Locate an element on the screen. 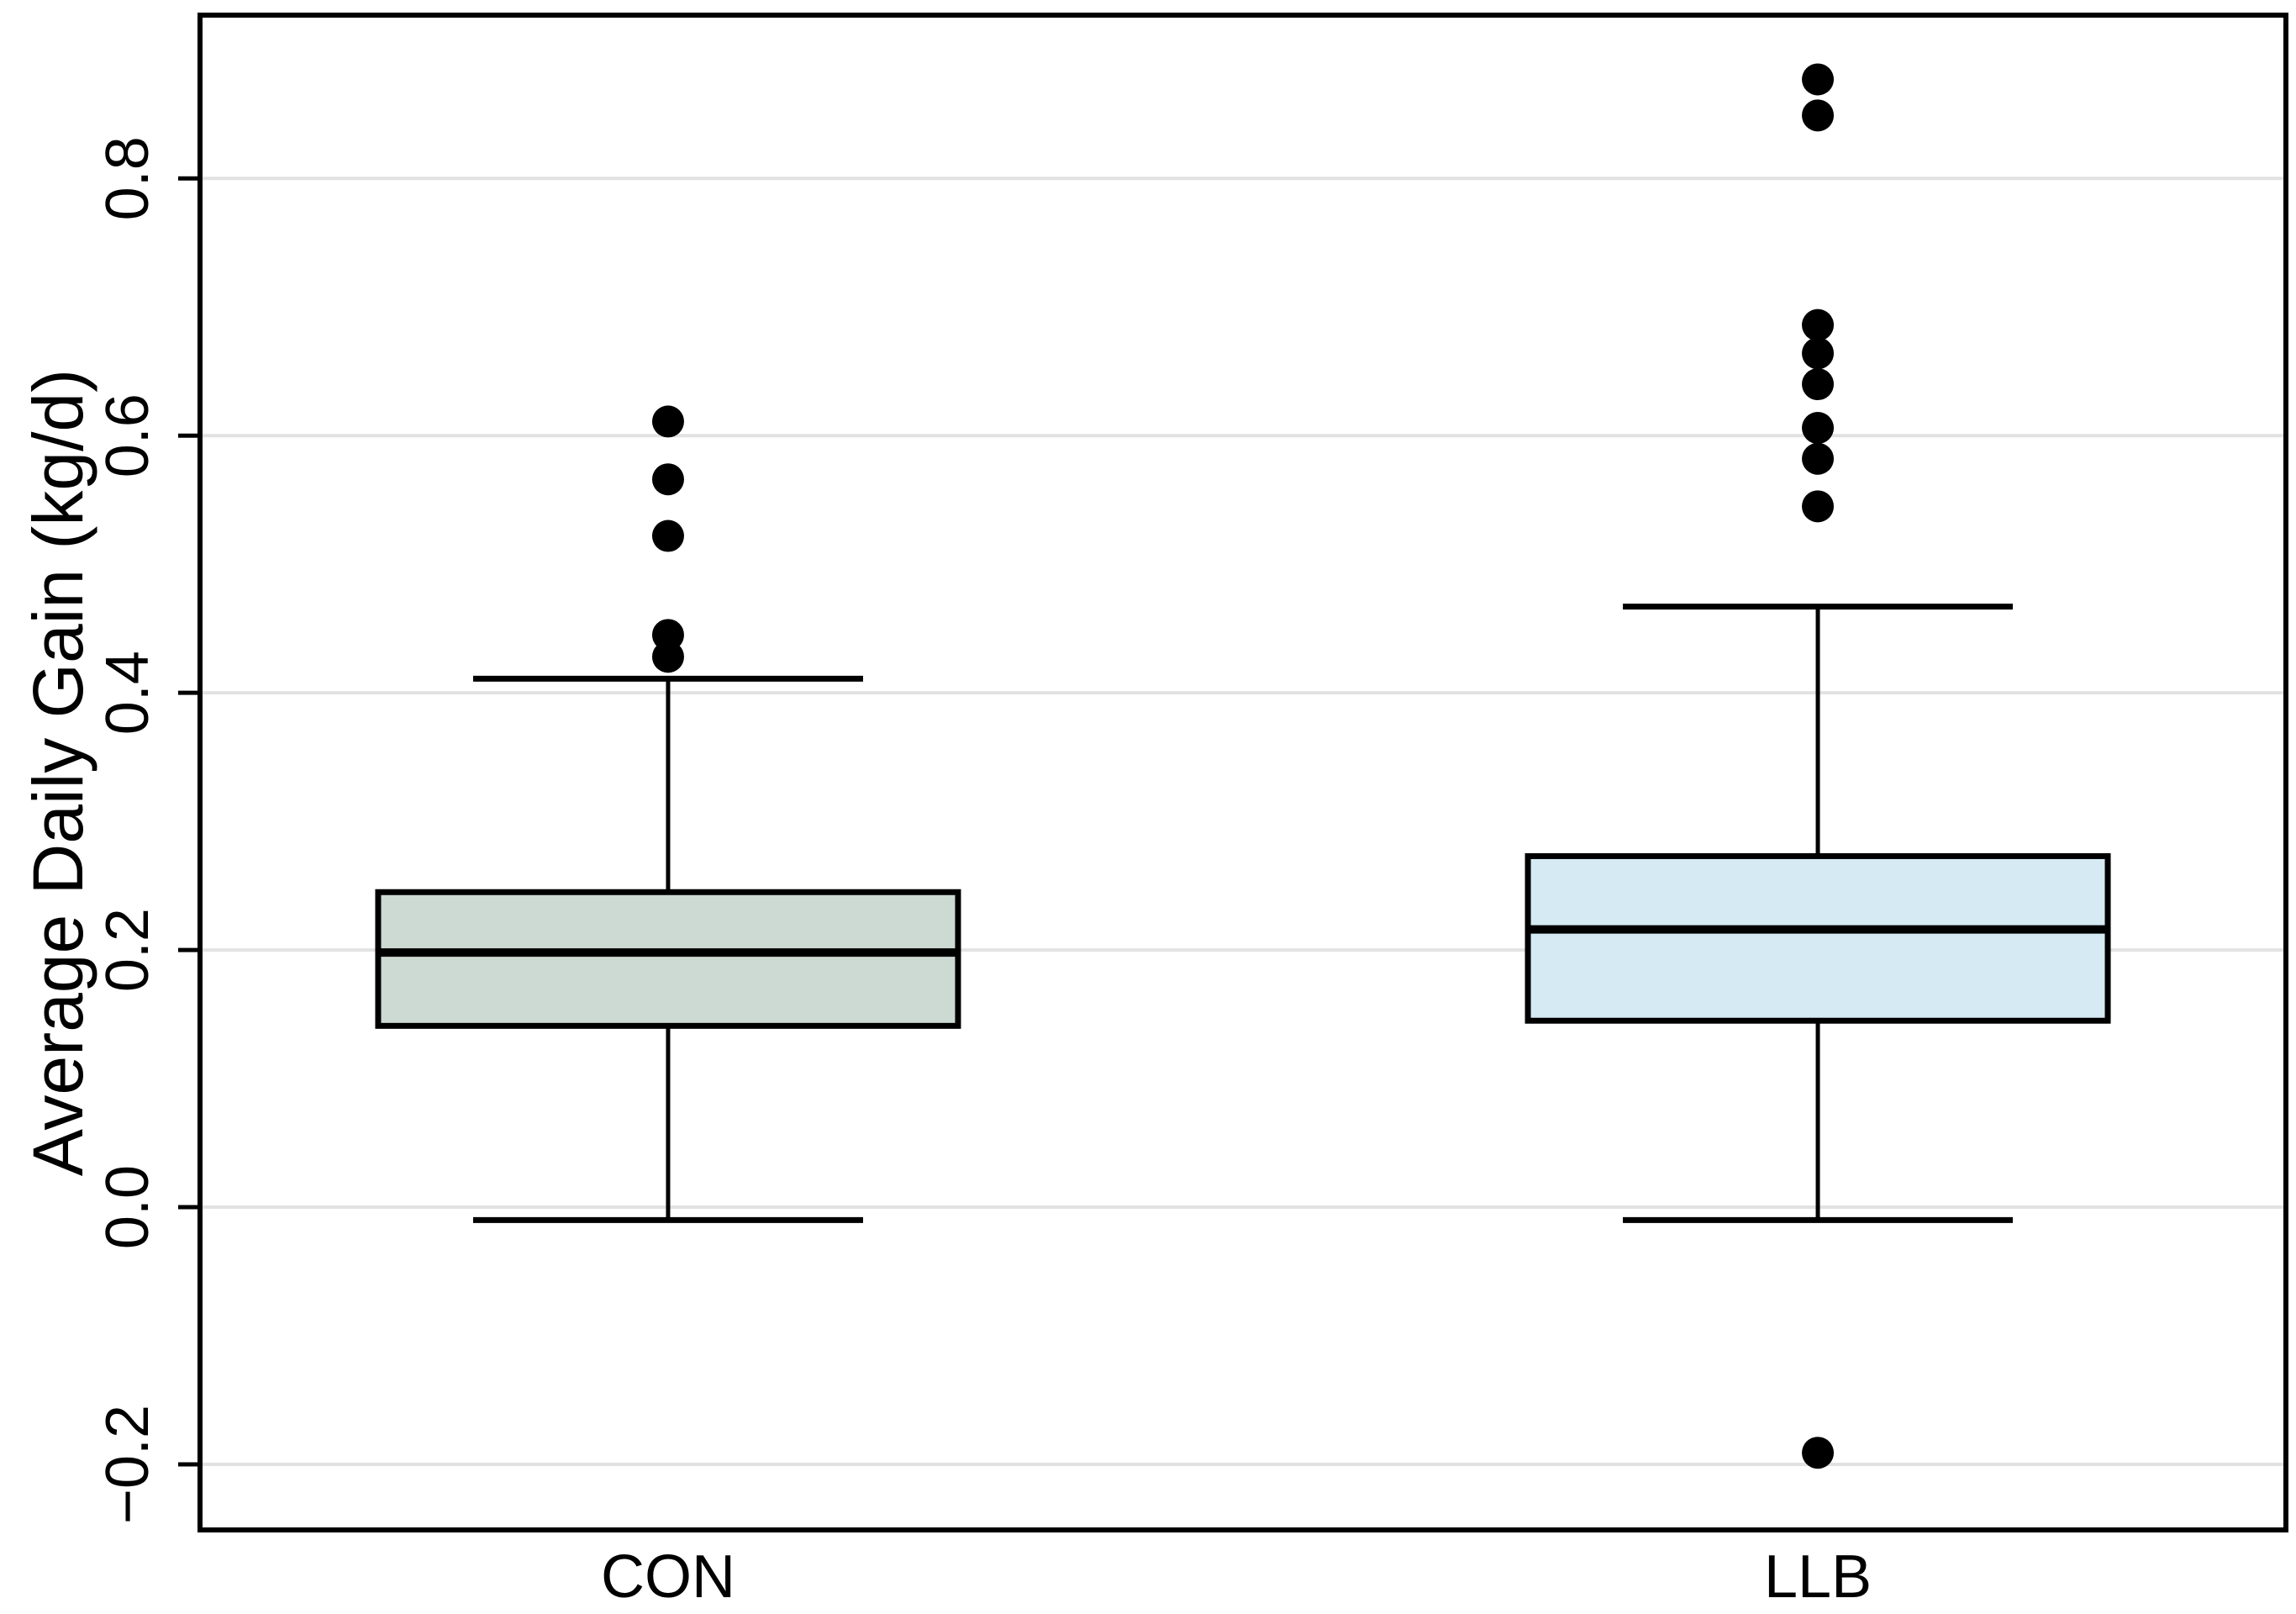 The image size is (2296, 1614). box-llb is located at coordinates (1818, 938).